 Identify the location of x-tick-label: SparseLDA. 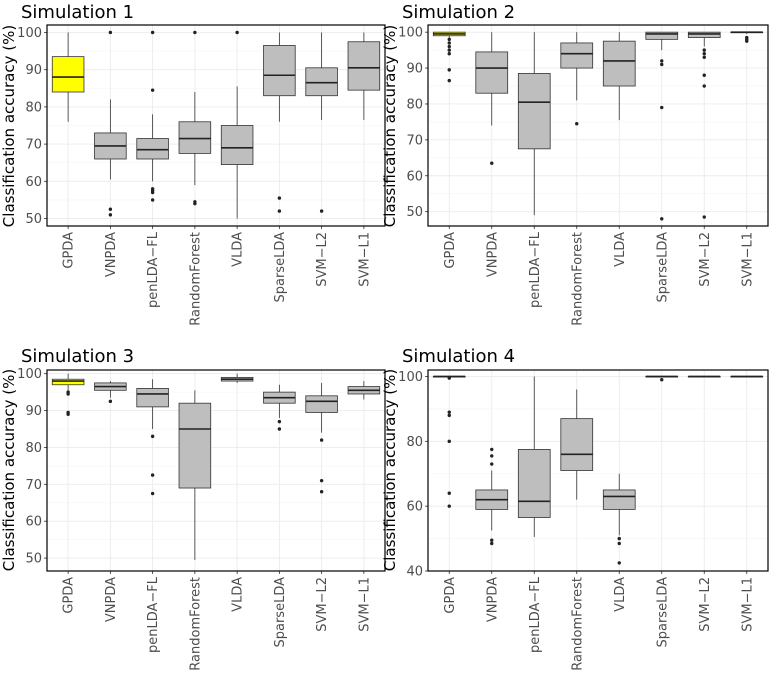
(280, 267).